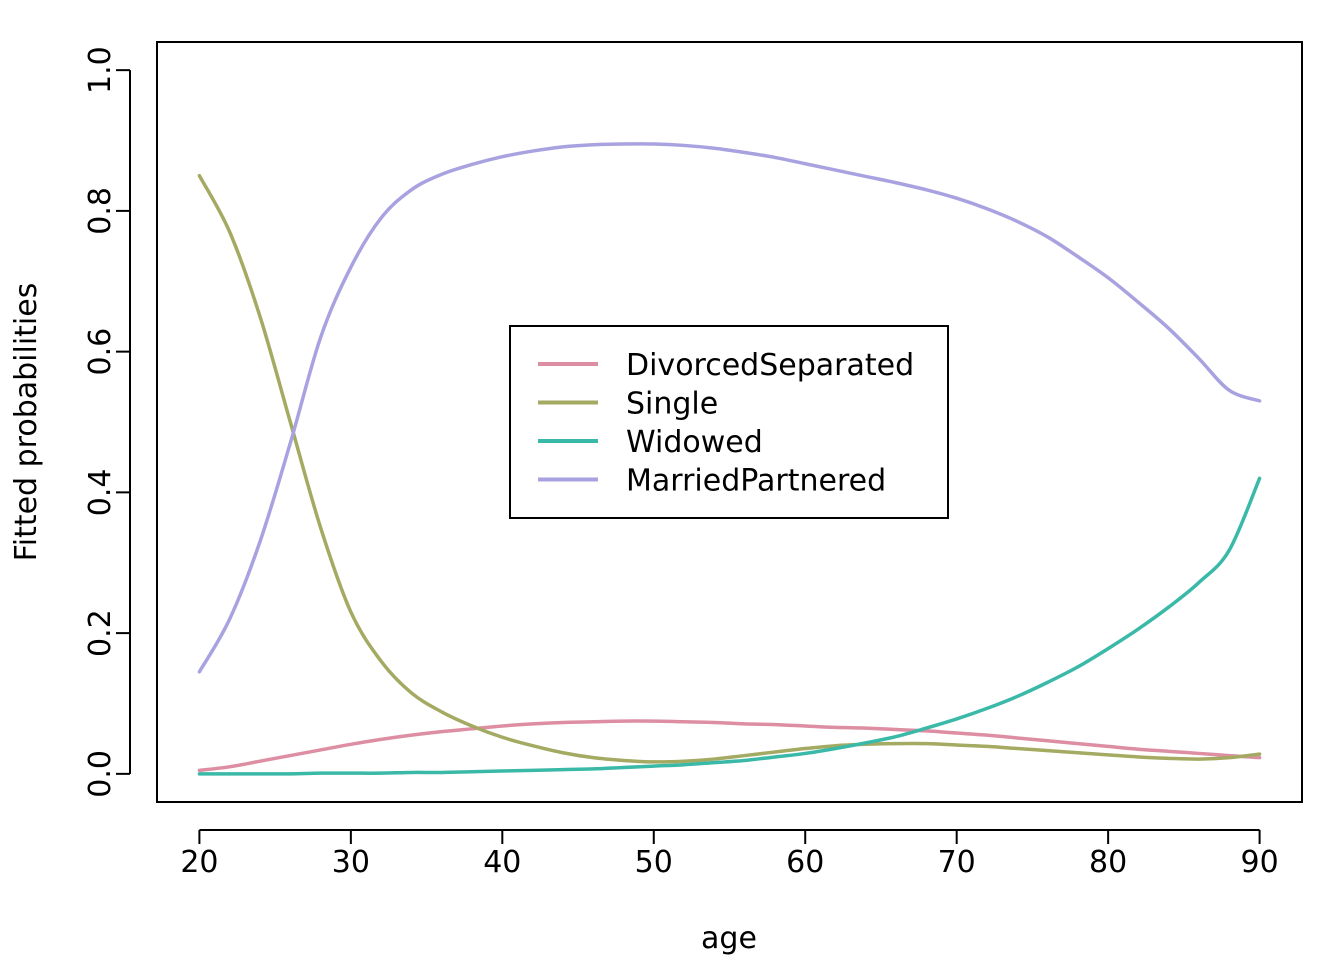 This screenshot has width=1344, height=960. What do you see at coordinates (1259, 862) in the screenshot?
I see `x-tick-label: 90` at bounding box center [1259, 862].